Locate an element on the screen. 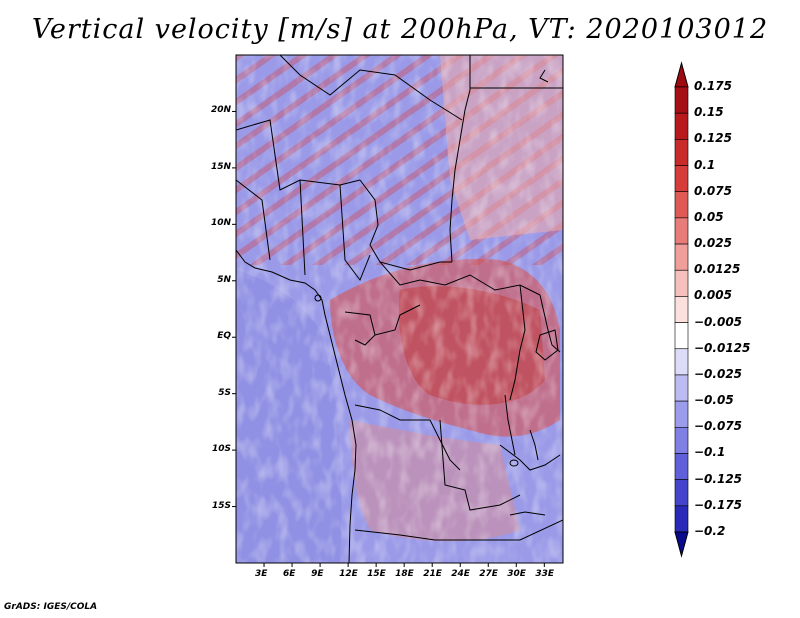 The image size is (800, 618). colorbar-label: 0.0125 is located at coordinates (717, 269).